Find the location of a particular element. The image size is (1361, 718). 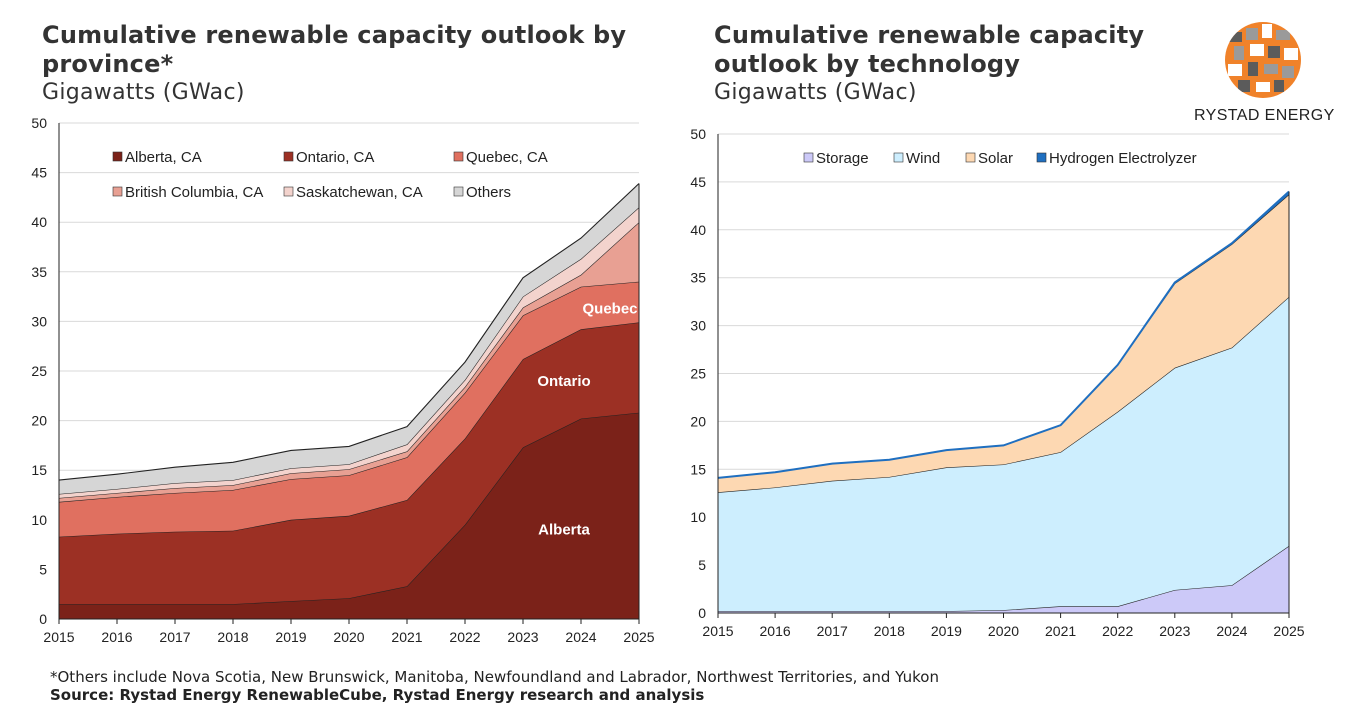

area-annotation: Ontario is located at coordinates (563, 381).